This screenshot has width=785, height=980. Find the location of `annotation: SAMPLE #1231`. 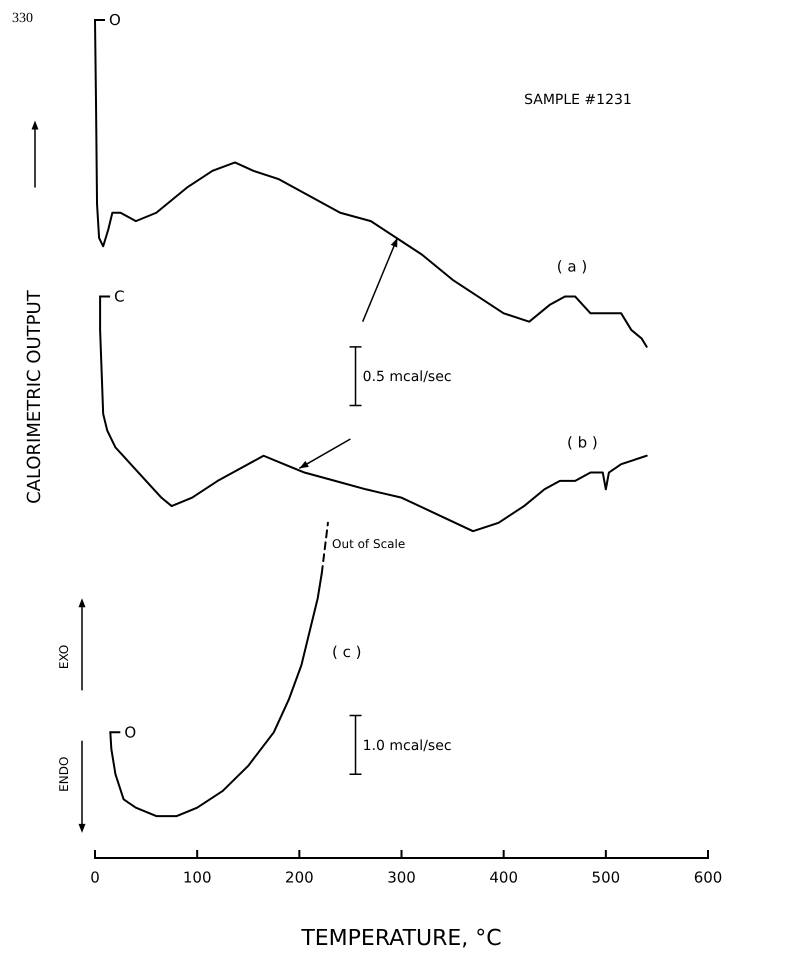

annotation: SAMPLE #1231 is located at coordinates (578, 100).